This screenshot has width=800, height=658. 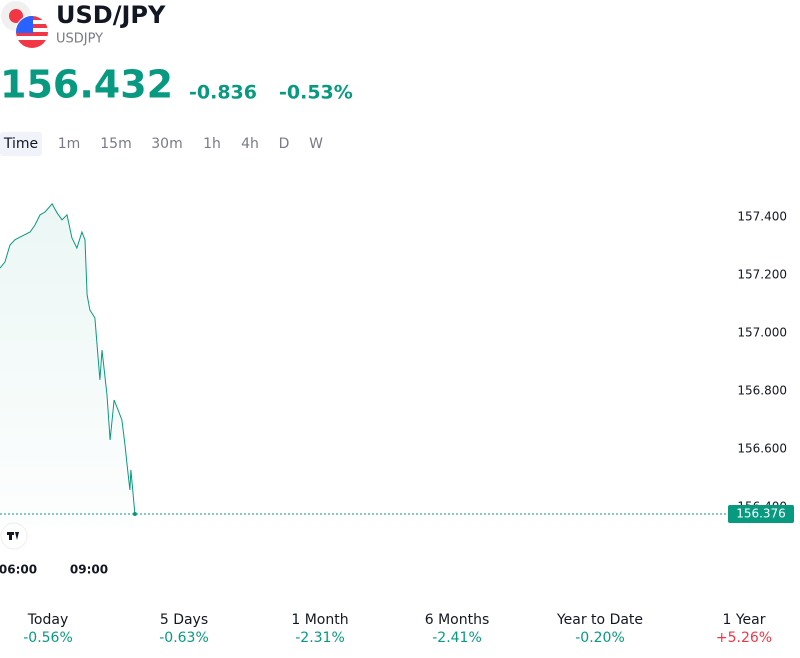 I want to click on ticker: USDJPY, so click(x=79, y=39).